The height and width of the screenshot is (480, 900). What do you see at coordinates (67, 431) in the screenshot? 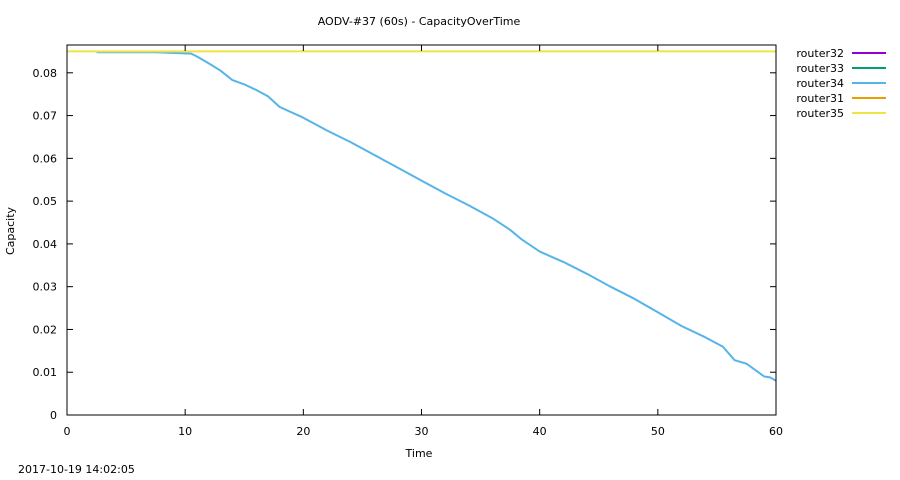
I see `x-tick-label: 0` at bounding box center [67, 431].